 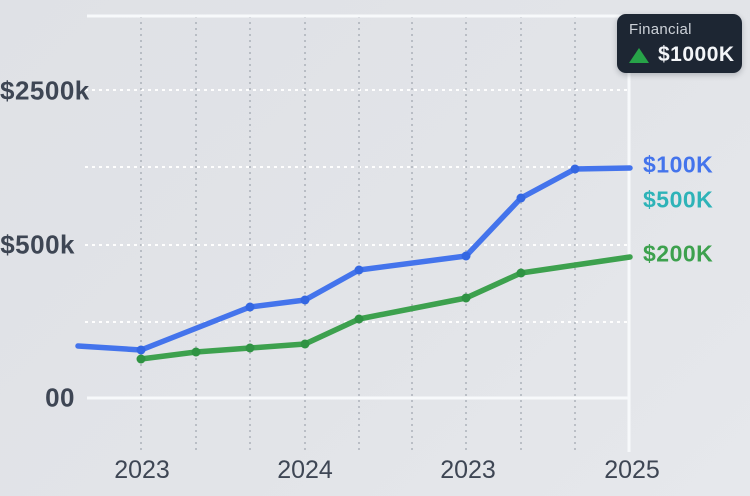 What do you see at coordinates (678, 253) in the screenshot?
I see `series-end-label-green: $200K` at bounding box center [678, 253].